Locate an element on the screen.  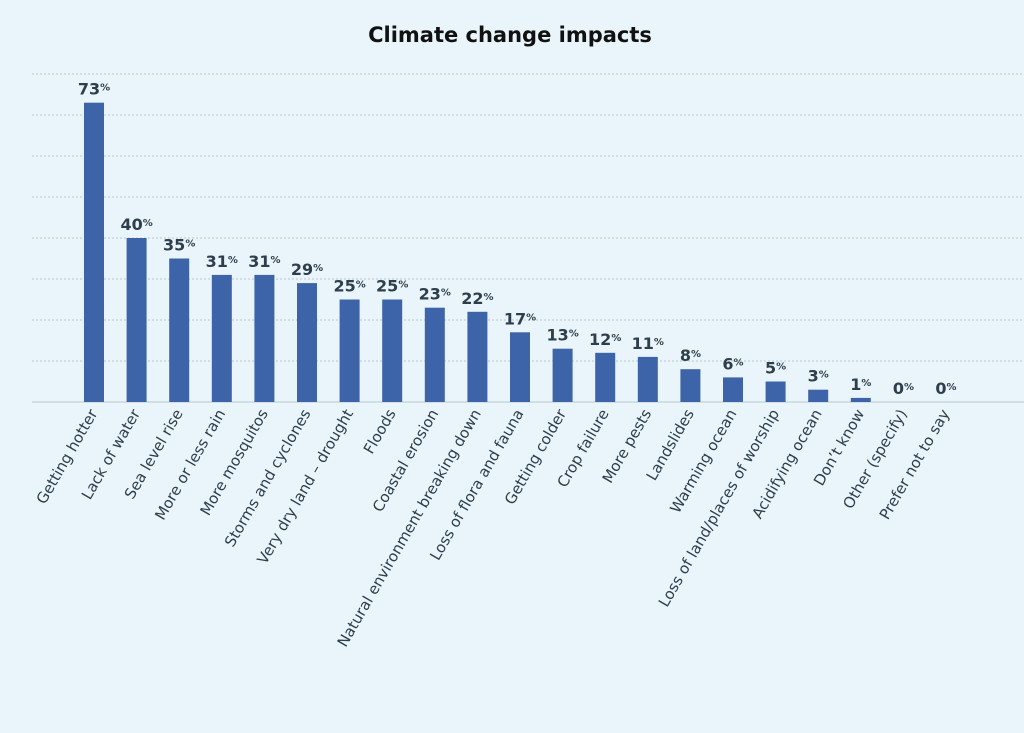
data-label: 35% is located at coordinates (179, 245).